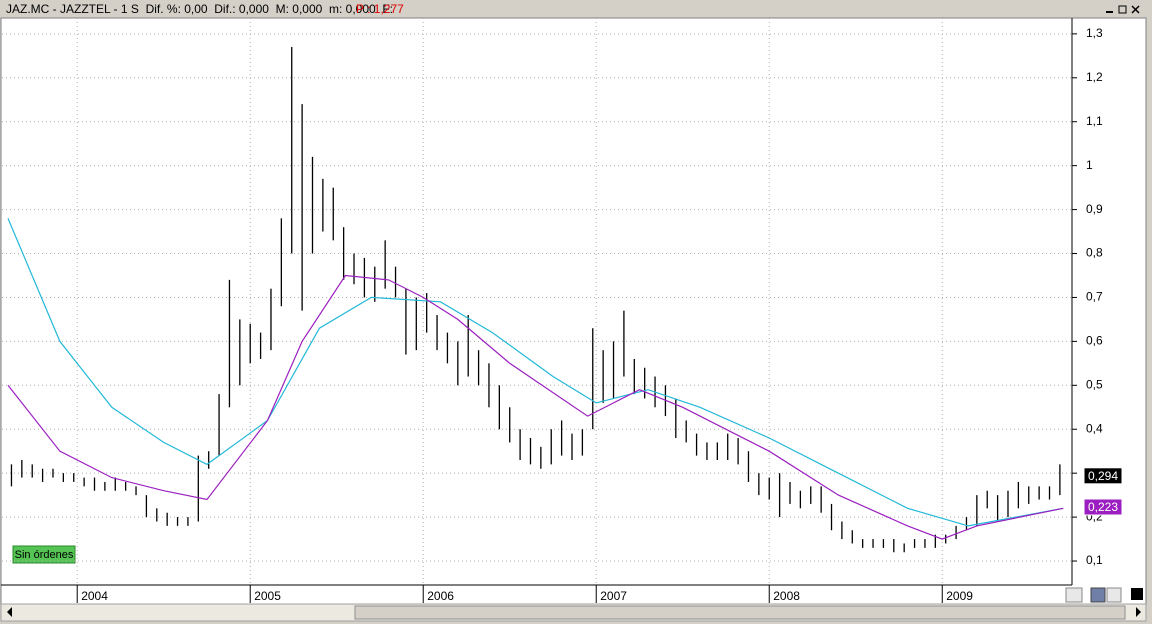 The width and height of the screenshot is (1152, 624). I want to click on y-tick-label: 1,1, so click(1094, 121).